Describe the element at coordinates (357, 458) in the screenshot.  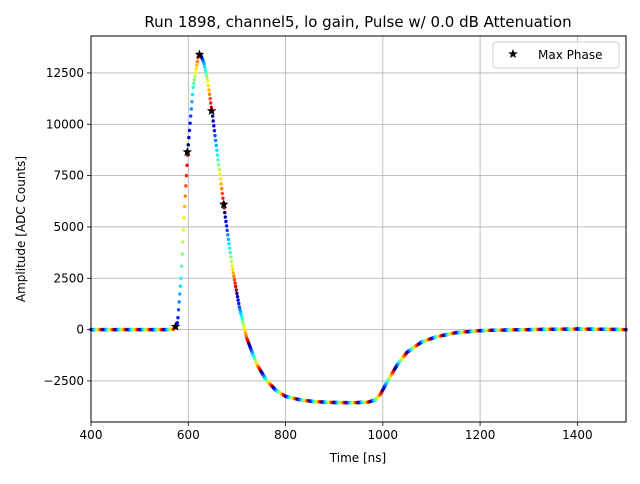
I see `x-axis-label: Time [ns]` at that location.